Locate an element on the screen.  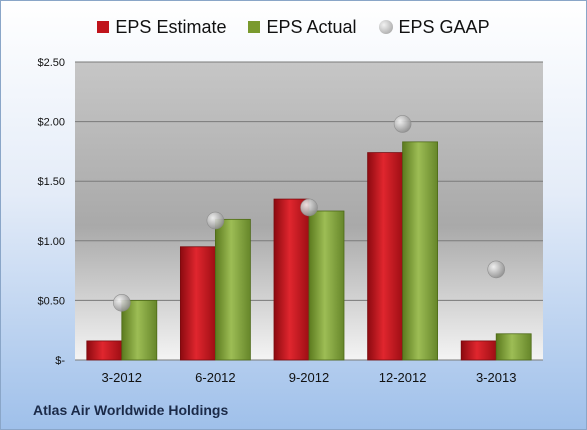
y-tick-label: $1.00 is located at coordinates (51, 242).